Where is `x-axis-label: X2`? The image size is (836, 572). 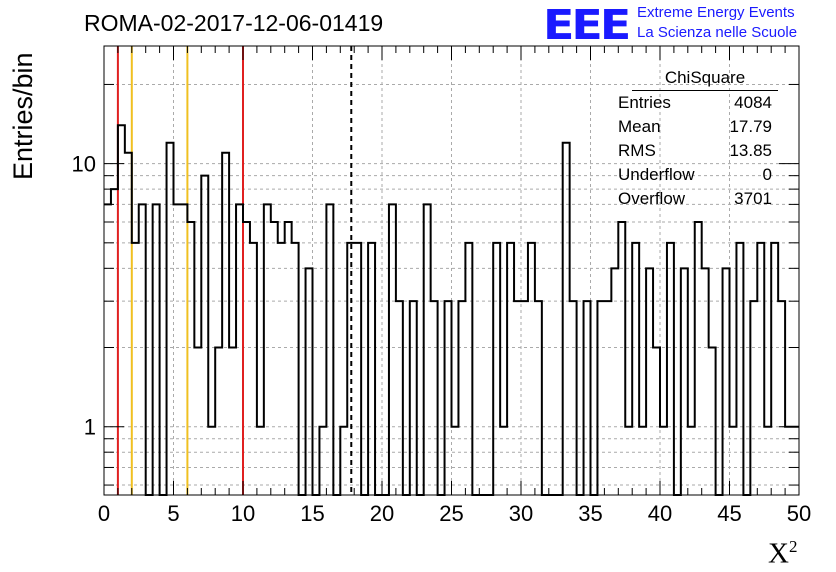
x-axis-label: X2 is located at coordinates (782, 554).